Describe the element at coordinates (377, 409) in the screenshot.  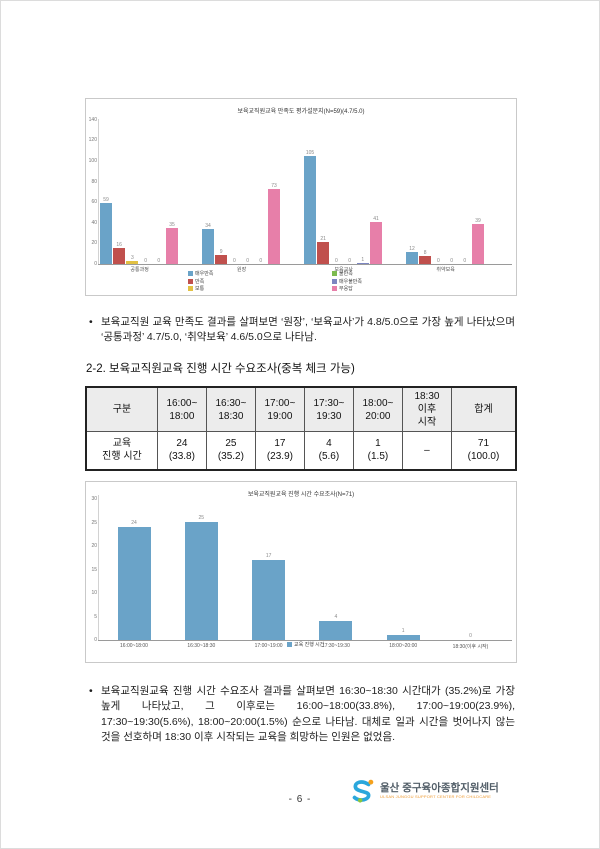
I see `col-header-slot-5: 18:00~ 20:00` at that location.